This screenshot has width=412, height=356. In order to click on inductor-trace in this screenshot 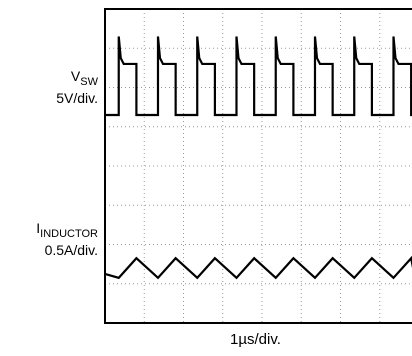, I will do `click(258, 267)`.